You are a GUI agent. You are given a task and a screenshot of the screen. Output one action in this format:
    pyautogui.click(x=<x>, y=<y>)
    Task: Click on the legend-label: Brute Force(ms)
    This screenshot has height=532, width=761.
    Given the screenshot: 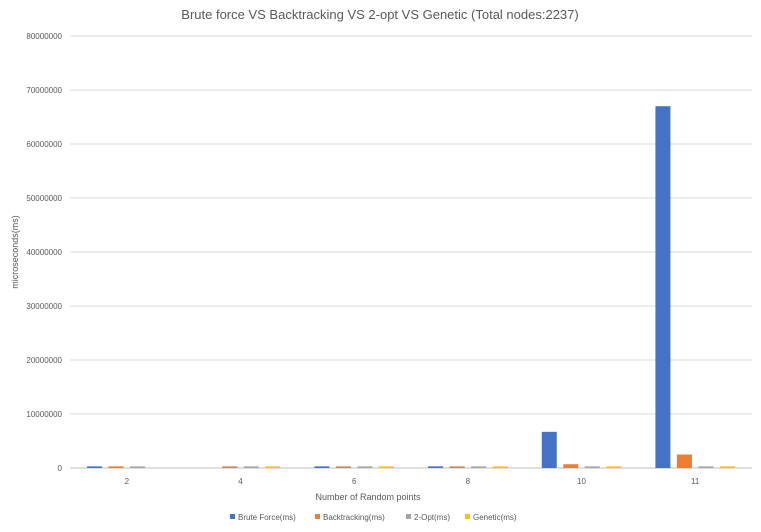 What is the action you would take?
    pyautogui.click(x=267, y=517)
    